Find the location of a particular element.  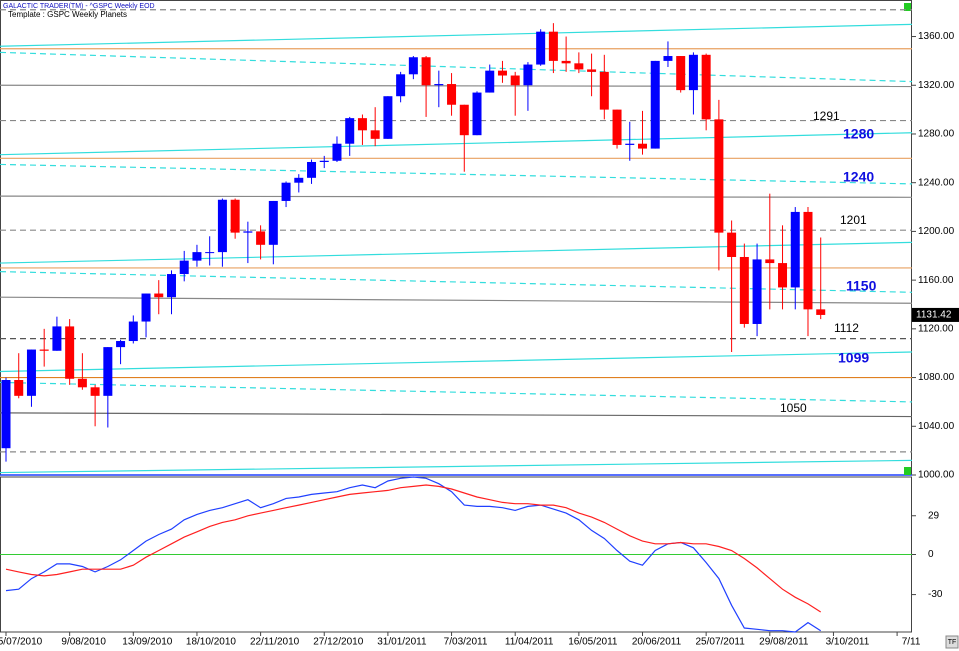

x-tick-label: 9/08/2010 is located at coordinates (83, 642).